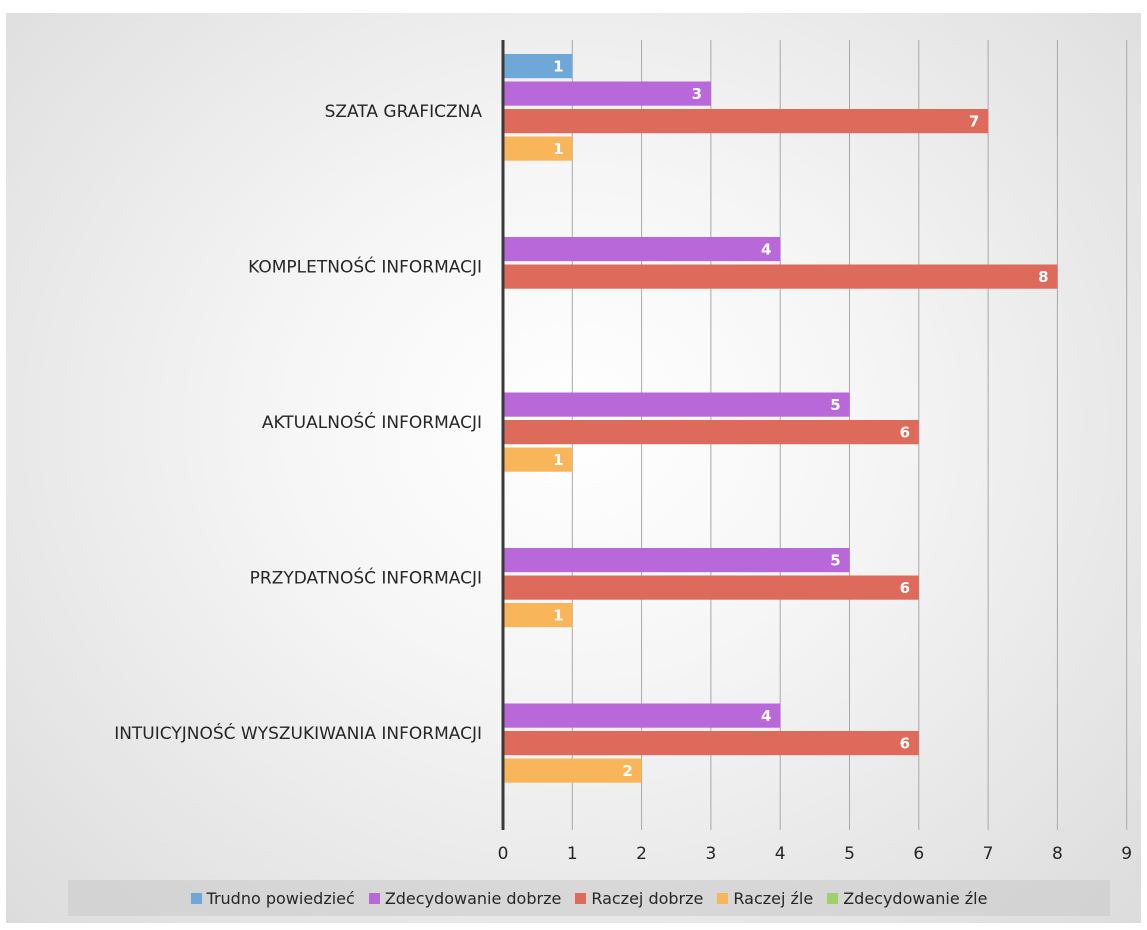 This screenshot has width=1147, height=930. Describe the element at coordinates (473, 898) in the screenshot. I see `legend-label: Zdecydowanie dobrze` at that location.